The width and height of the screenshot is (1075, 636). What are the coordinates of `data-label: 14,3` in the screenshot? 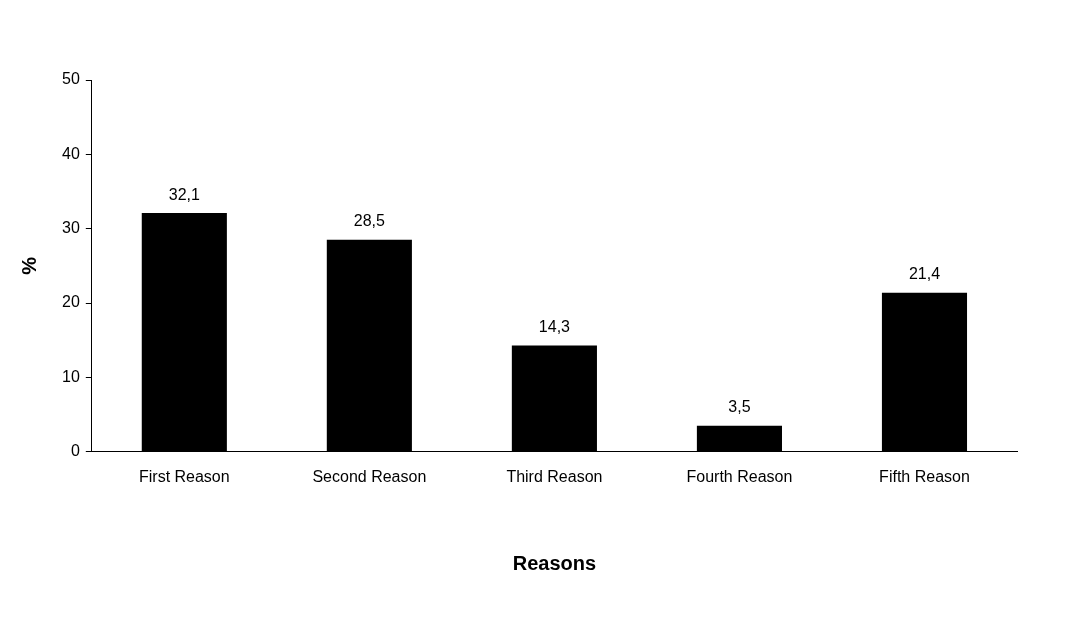 It's located at (554, 326).